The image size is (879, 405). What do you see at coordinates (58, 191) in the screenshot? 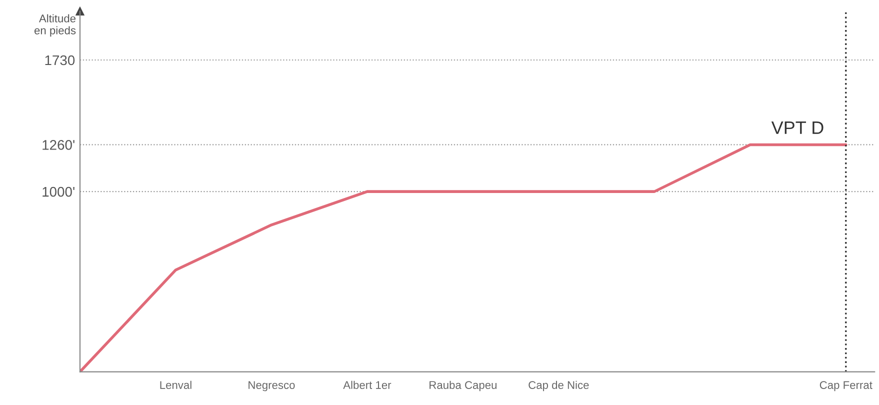
I see `y-tick-label: 1000'` at bounding box center [58, 191].